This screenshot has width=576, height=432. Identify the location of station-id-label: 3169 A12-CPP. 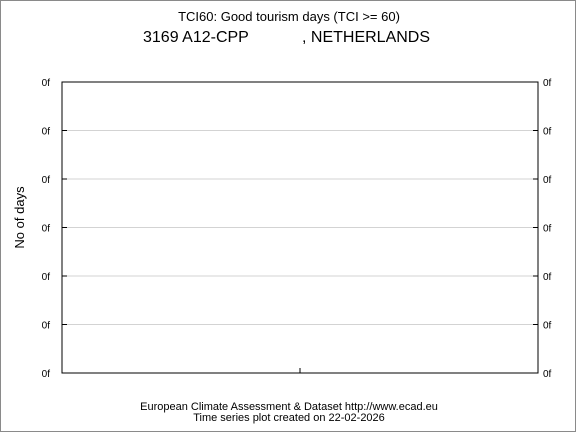
(196, 37).